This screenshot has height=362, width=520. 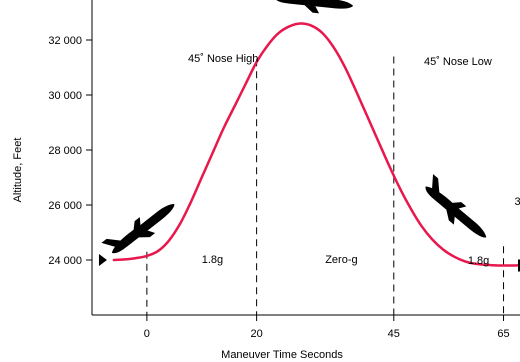 What do you see at coordinates (223, 59) in the screenshot?
I see `annotation-label: 45˚ Nose High` at bounding box center [223, 59].